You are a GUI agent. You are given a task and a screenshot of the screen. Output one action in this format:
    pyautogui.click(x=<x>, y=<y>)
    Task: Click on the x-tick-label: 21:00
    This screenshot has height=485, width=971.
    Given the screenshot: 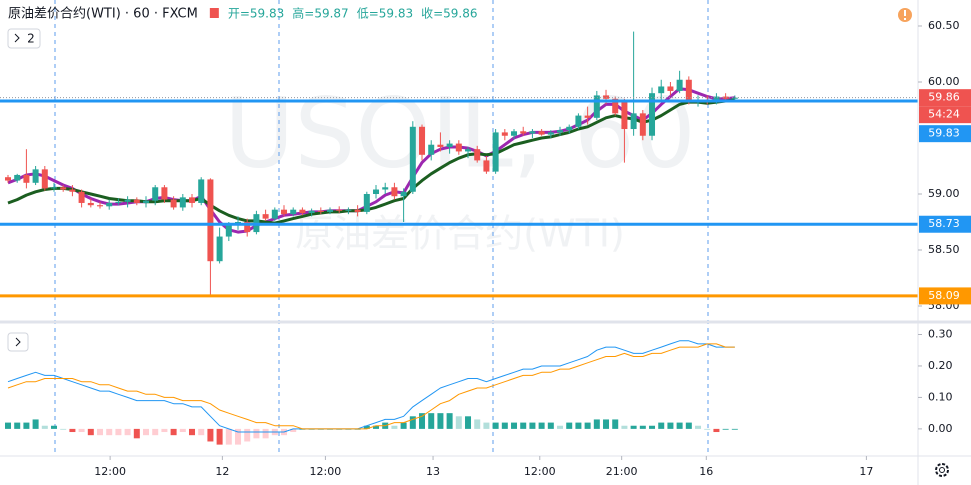 What is the action you would take?
    pyautogui.click(x=622, y=471)
    